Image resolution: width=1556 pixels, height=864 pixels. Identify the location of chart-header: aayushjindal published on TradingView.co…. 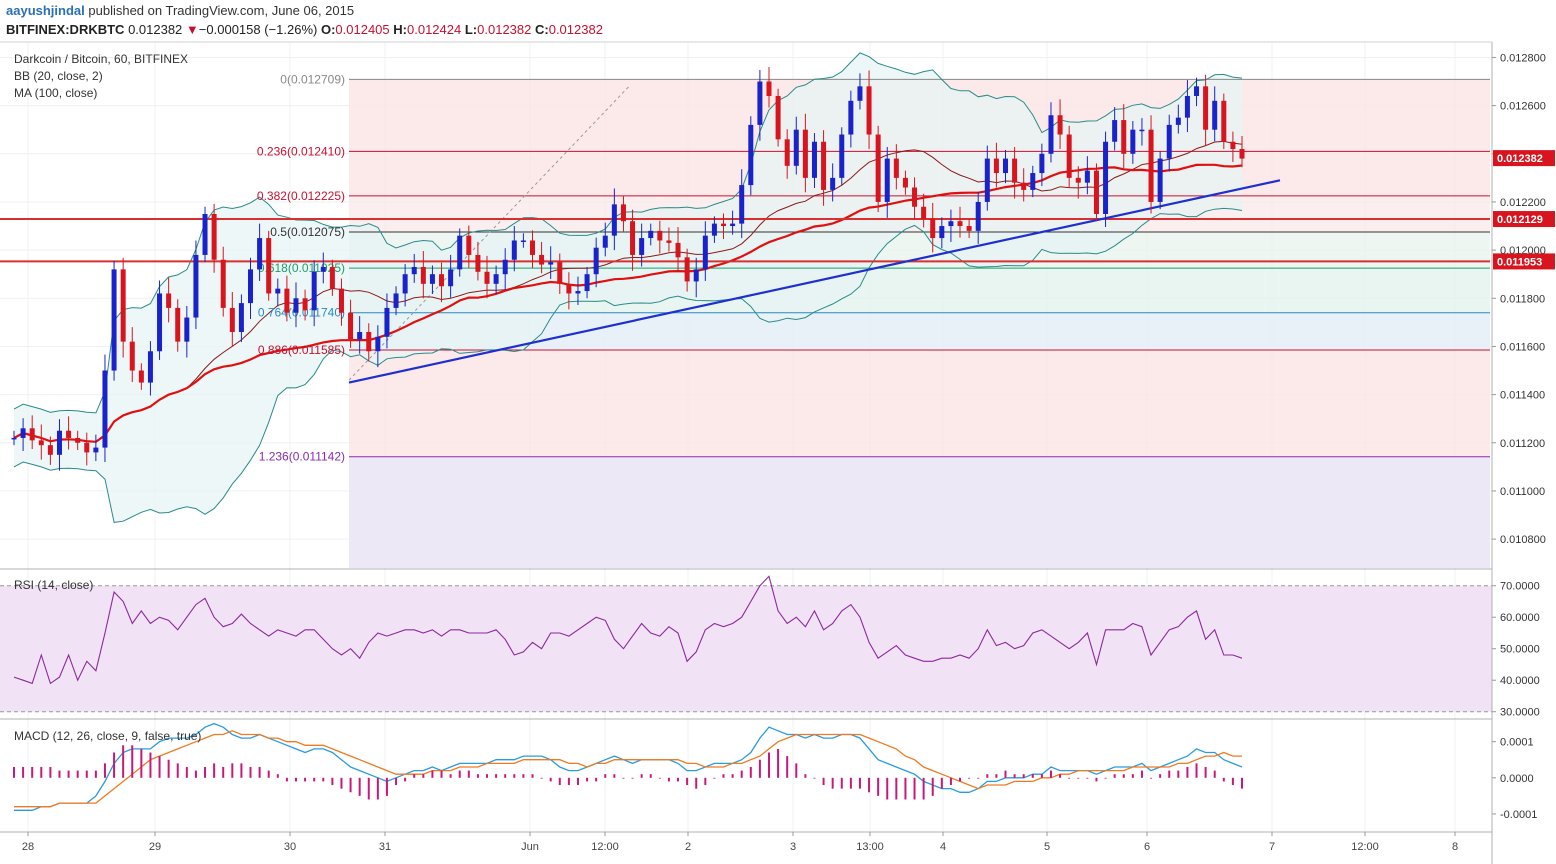
(778, 21).